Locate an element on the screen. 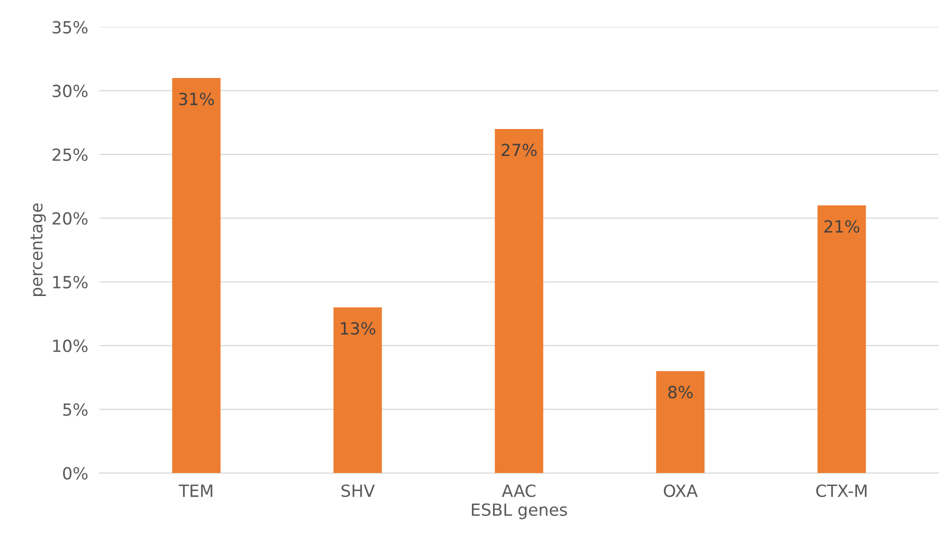 The height and width of the screenshot is (540, 948). data-label: 27% is located at coordinates (519, 150).